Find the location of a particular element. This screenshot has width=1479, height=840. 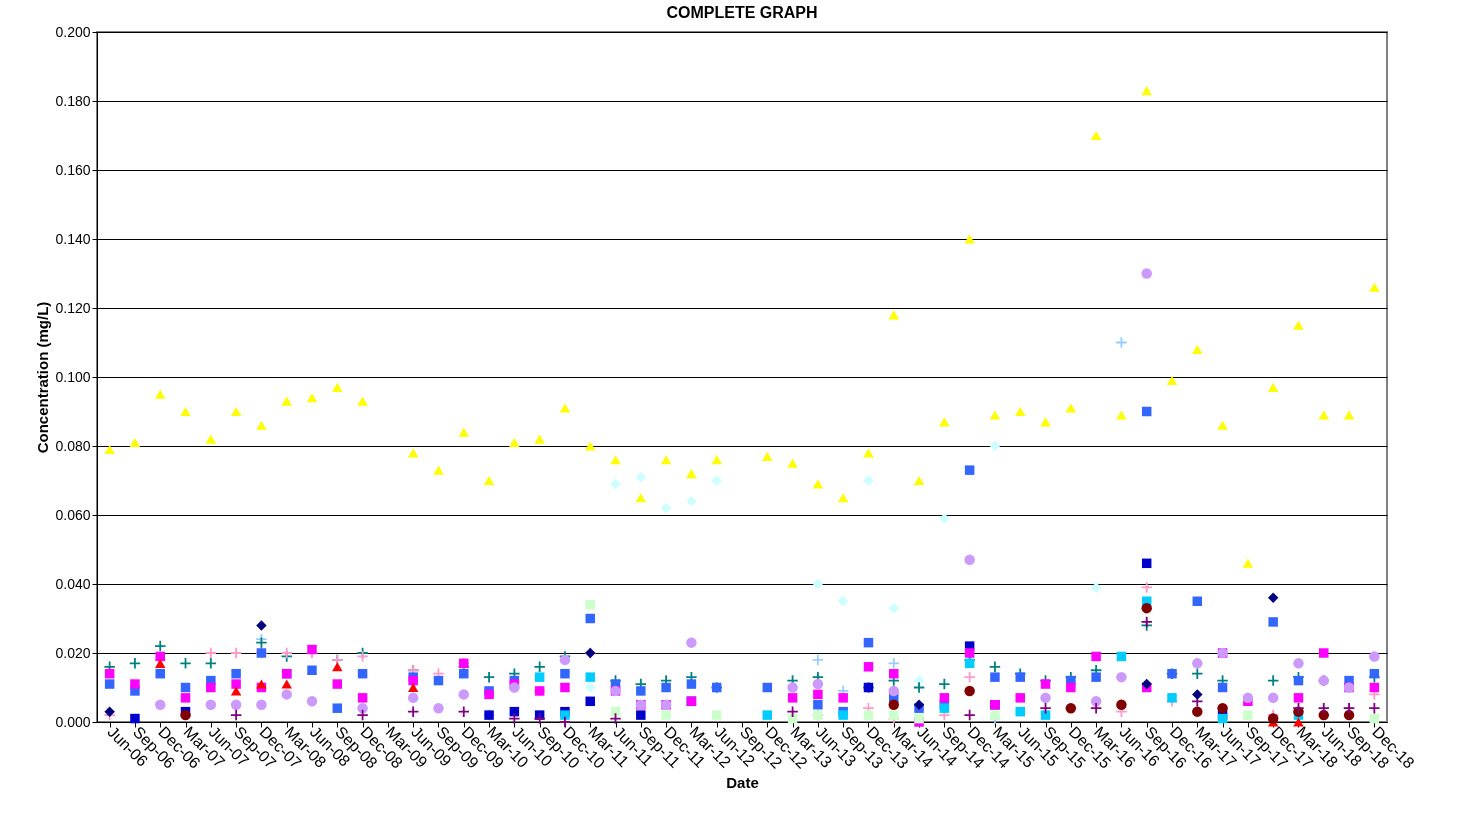

y-tick-label: 0.120 is located at coordinates (73, 307).